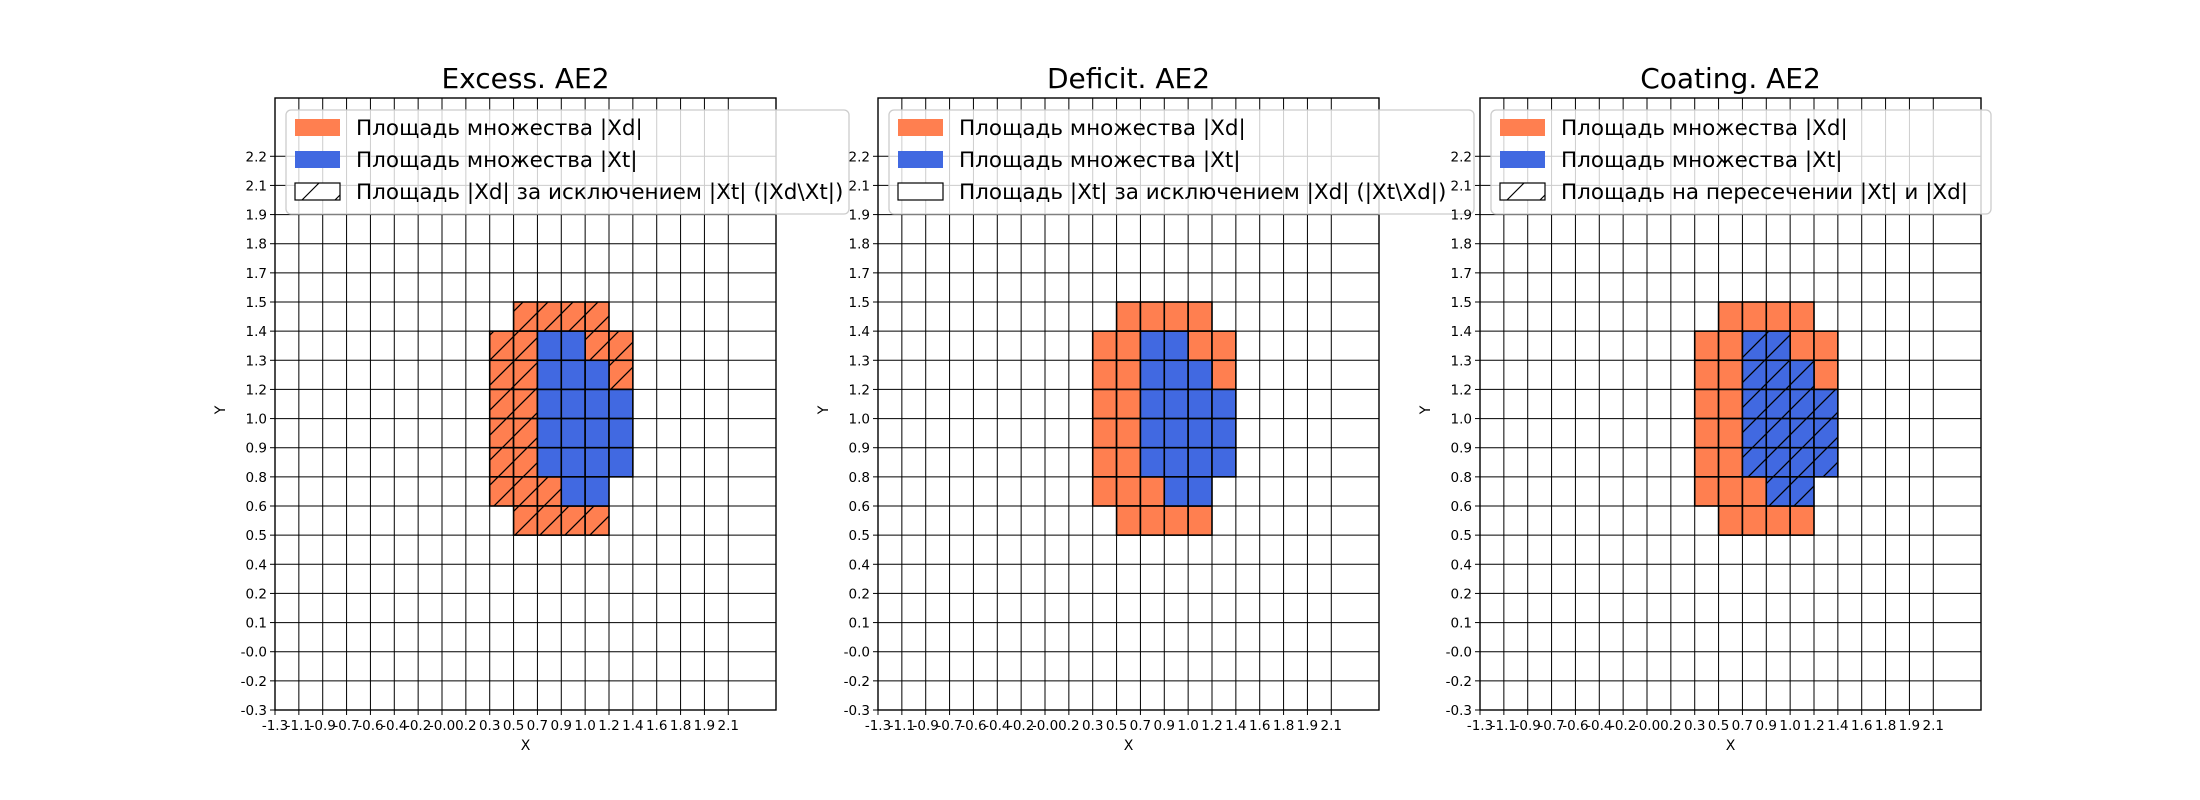 This screenshot has height=800, width=2200. What do you see at coordinates (256, 216) in the screenshot?
I see `y-tick-label: 1.9` at bounding box center [256, 216].